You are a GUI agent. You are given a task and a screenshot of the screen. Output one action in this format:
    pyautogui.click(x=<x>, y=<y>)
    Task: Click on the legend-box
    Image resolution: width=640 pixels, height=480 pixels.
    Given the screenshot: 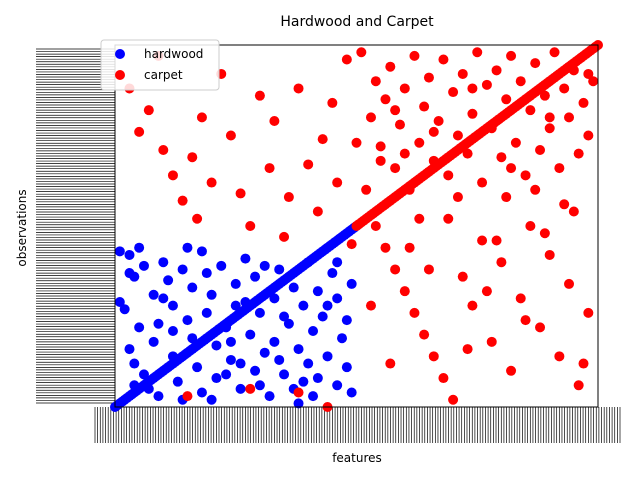 What is the action you would take?
    pyautogui.click(x=160, y=65)
    